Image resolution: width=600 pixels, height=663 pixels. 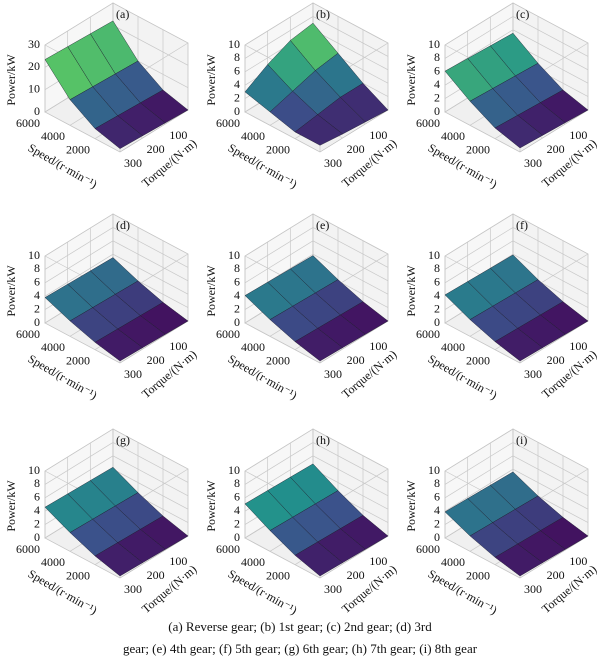 What do you see at coordinates (522, 225) in the screenshot?
I see `panel-label: (f)` at bounding box center [522, 225].